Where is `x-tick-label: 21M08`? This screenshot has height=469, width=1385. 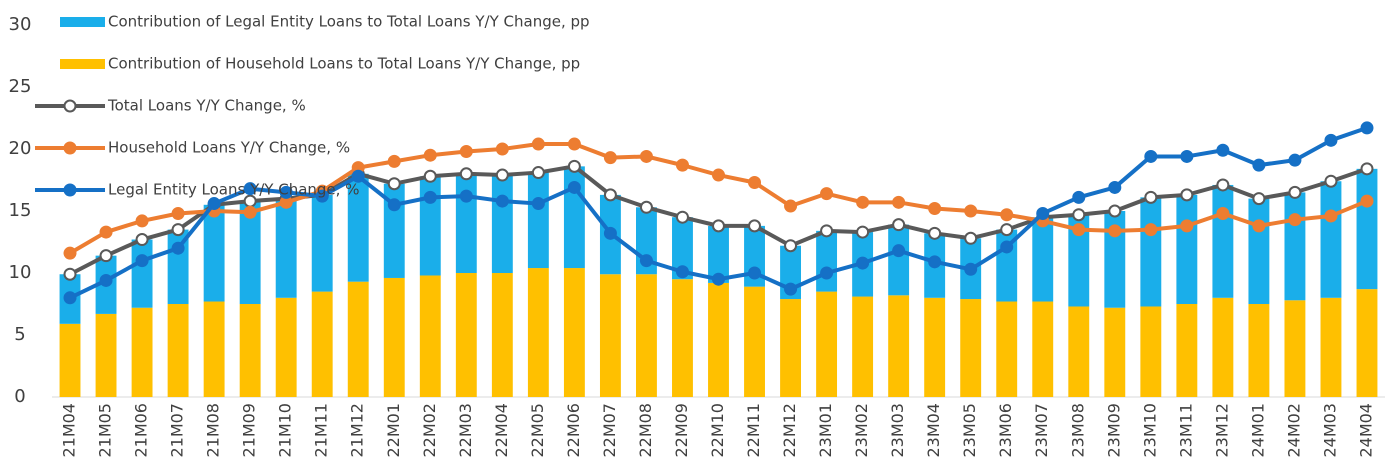
x-tick-label: 21M08 is located at coordinates (213, 430).